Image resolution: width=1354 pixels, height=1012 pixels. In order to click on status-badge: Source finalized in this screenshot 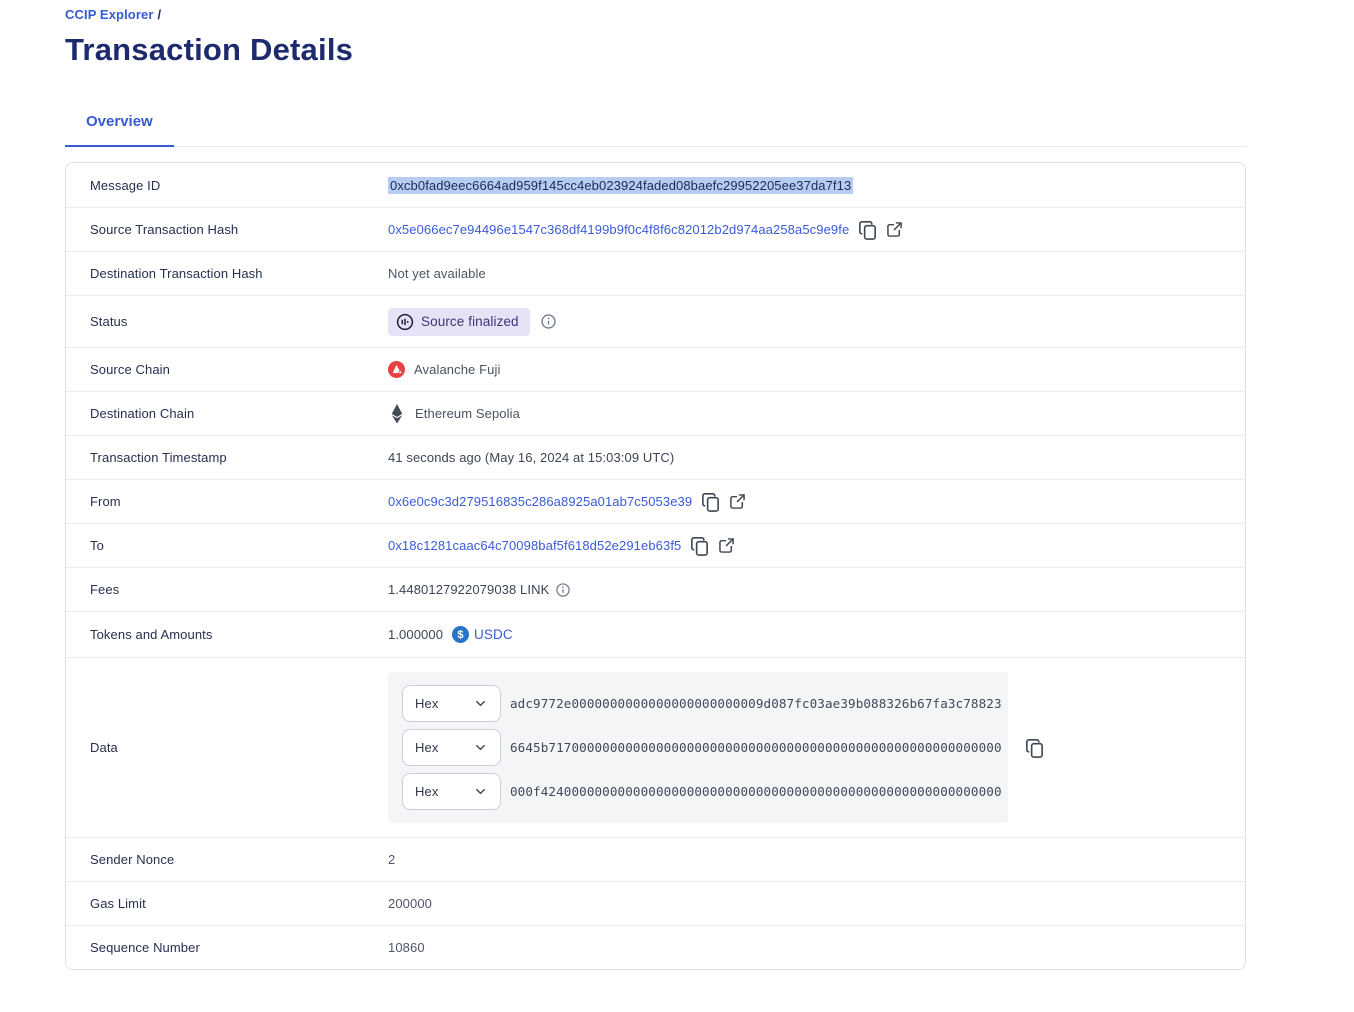, I will do `click(459, 321)`.